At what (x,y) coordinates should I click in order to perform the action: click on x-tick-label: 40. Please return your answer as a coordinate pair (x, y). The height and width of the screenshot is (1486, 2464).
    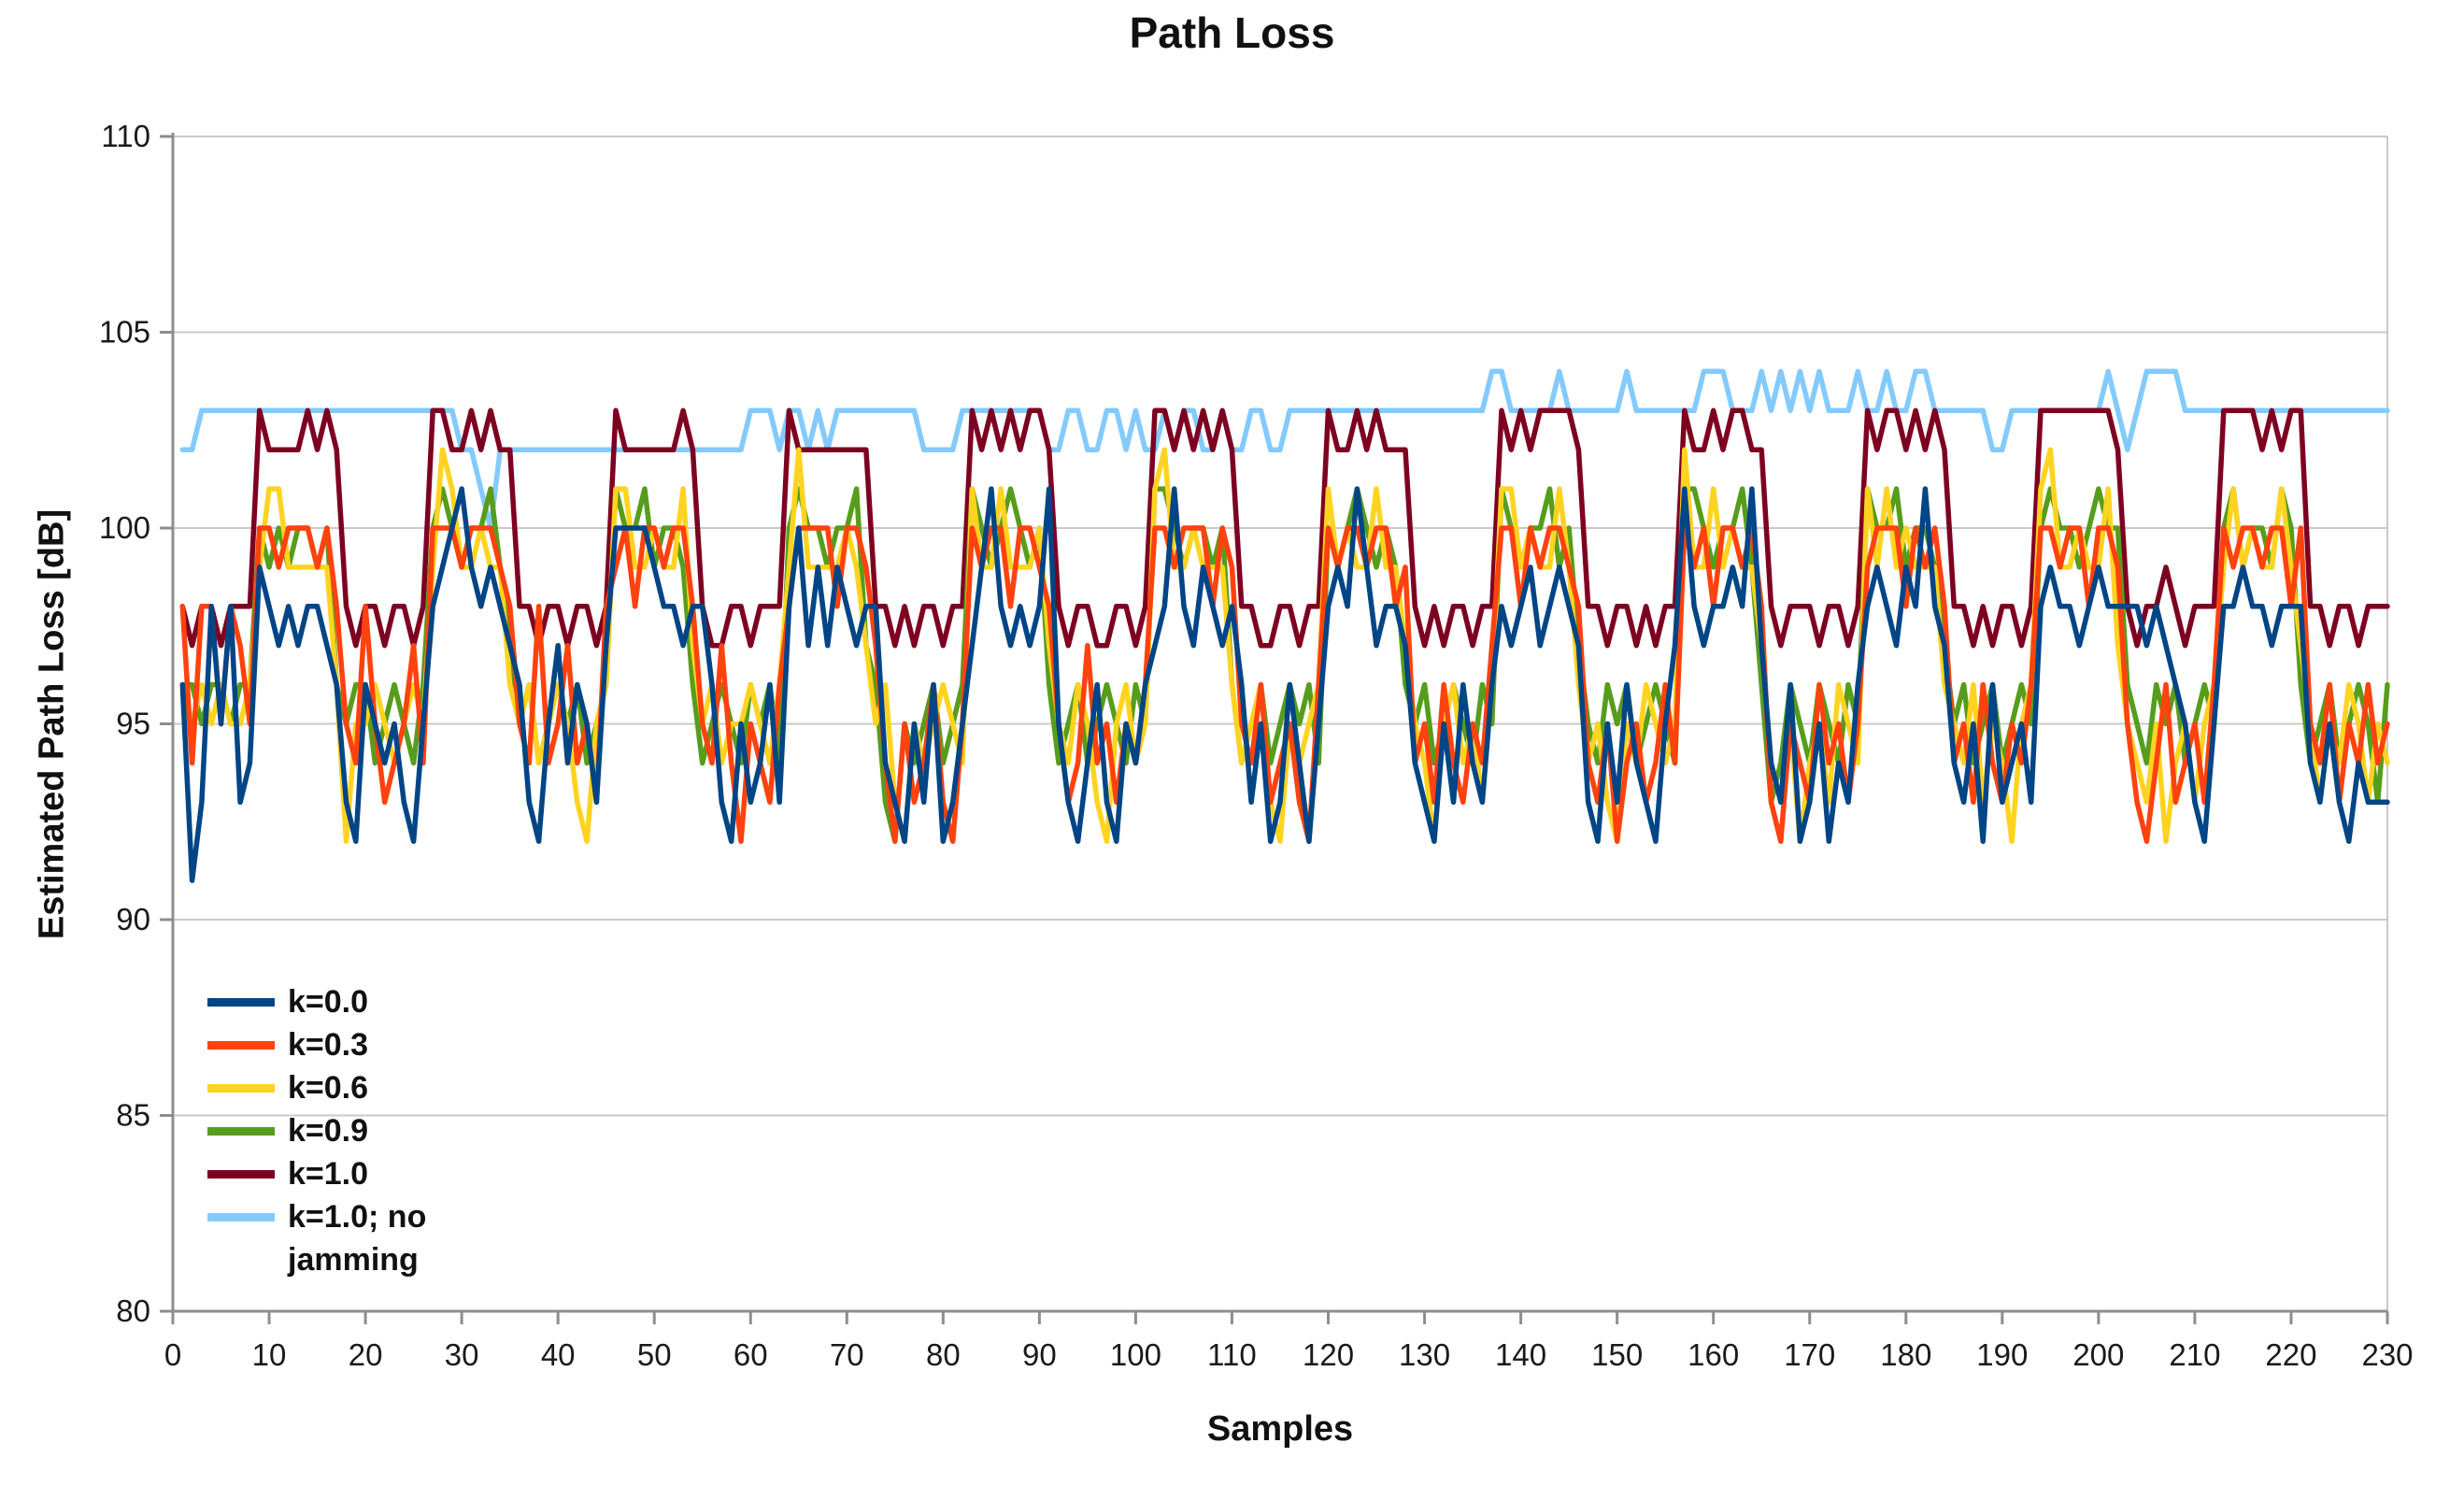
    Looking at the image, I should click on (558, 1355).